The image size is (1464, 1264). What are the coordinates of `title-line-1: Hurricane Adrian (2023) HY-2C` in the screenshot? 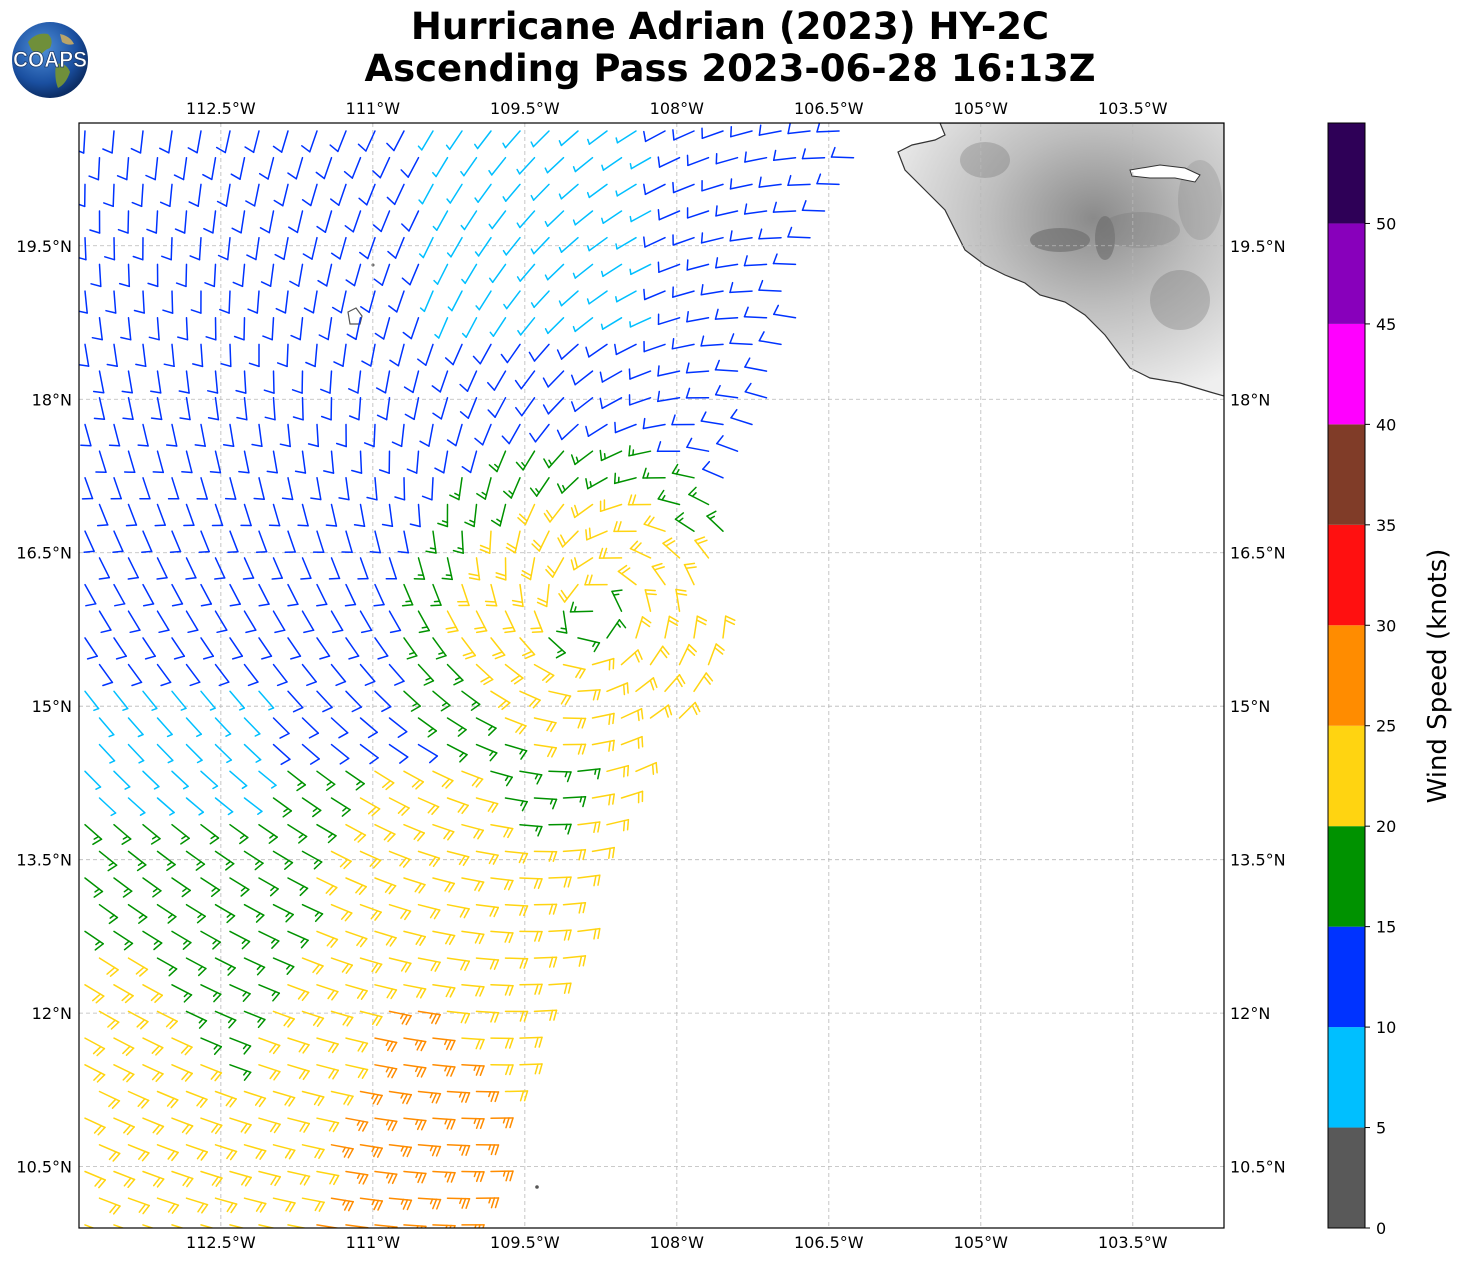 It's located at (730, 26).